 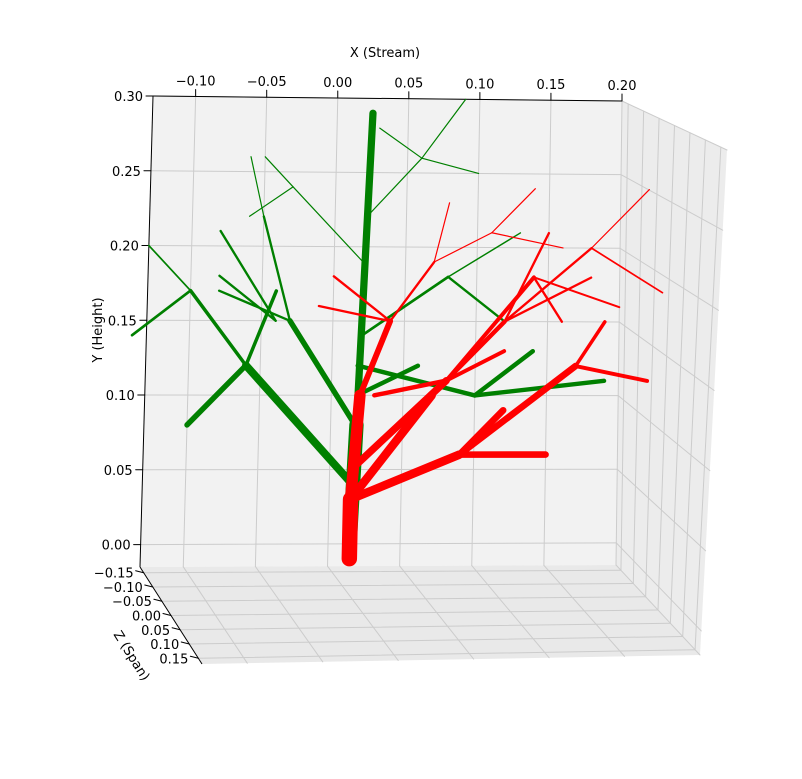 What do you see at coordinates (408, 84) in the screenshot?
I see `x-tick-label: 0.05` at bounding box center [408, 84].